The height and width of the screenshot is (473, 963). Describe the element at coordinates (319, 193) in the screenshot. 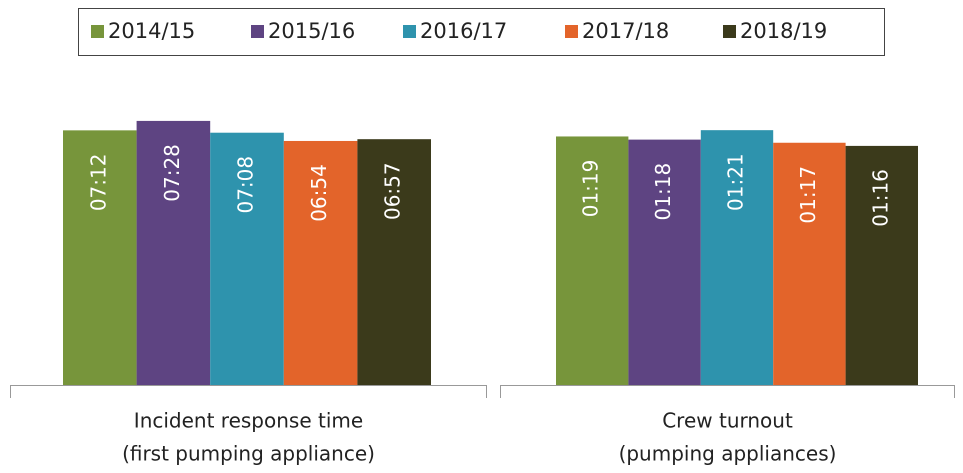

I see `value-label: 06:54` at that location.